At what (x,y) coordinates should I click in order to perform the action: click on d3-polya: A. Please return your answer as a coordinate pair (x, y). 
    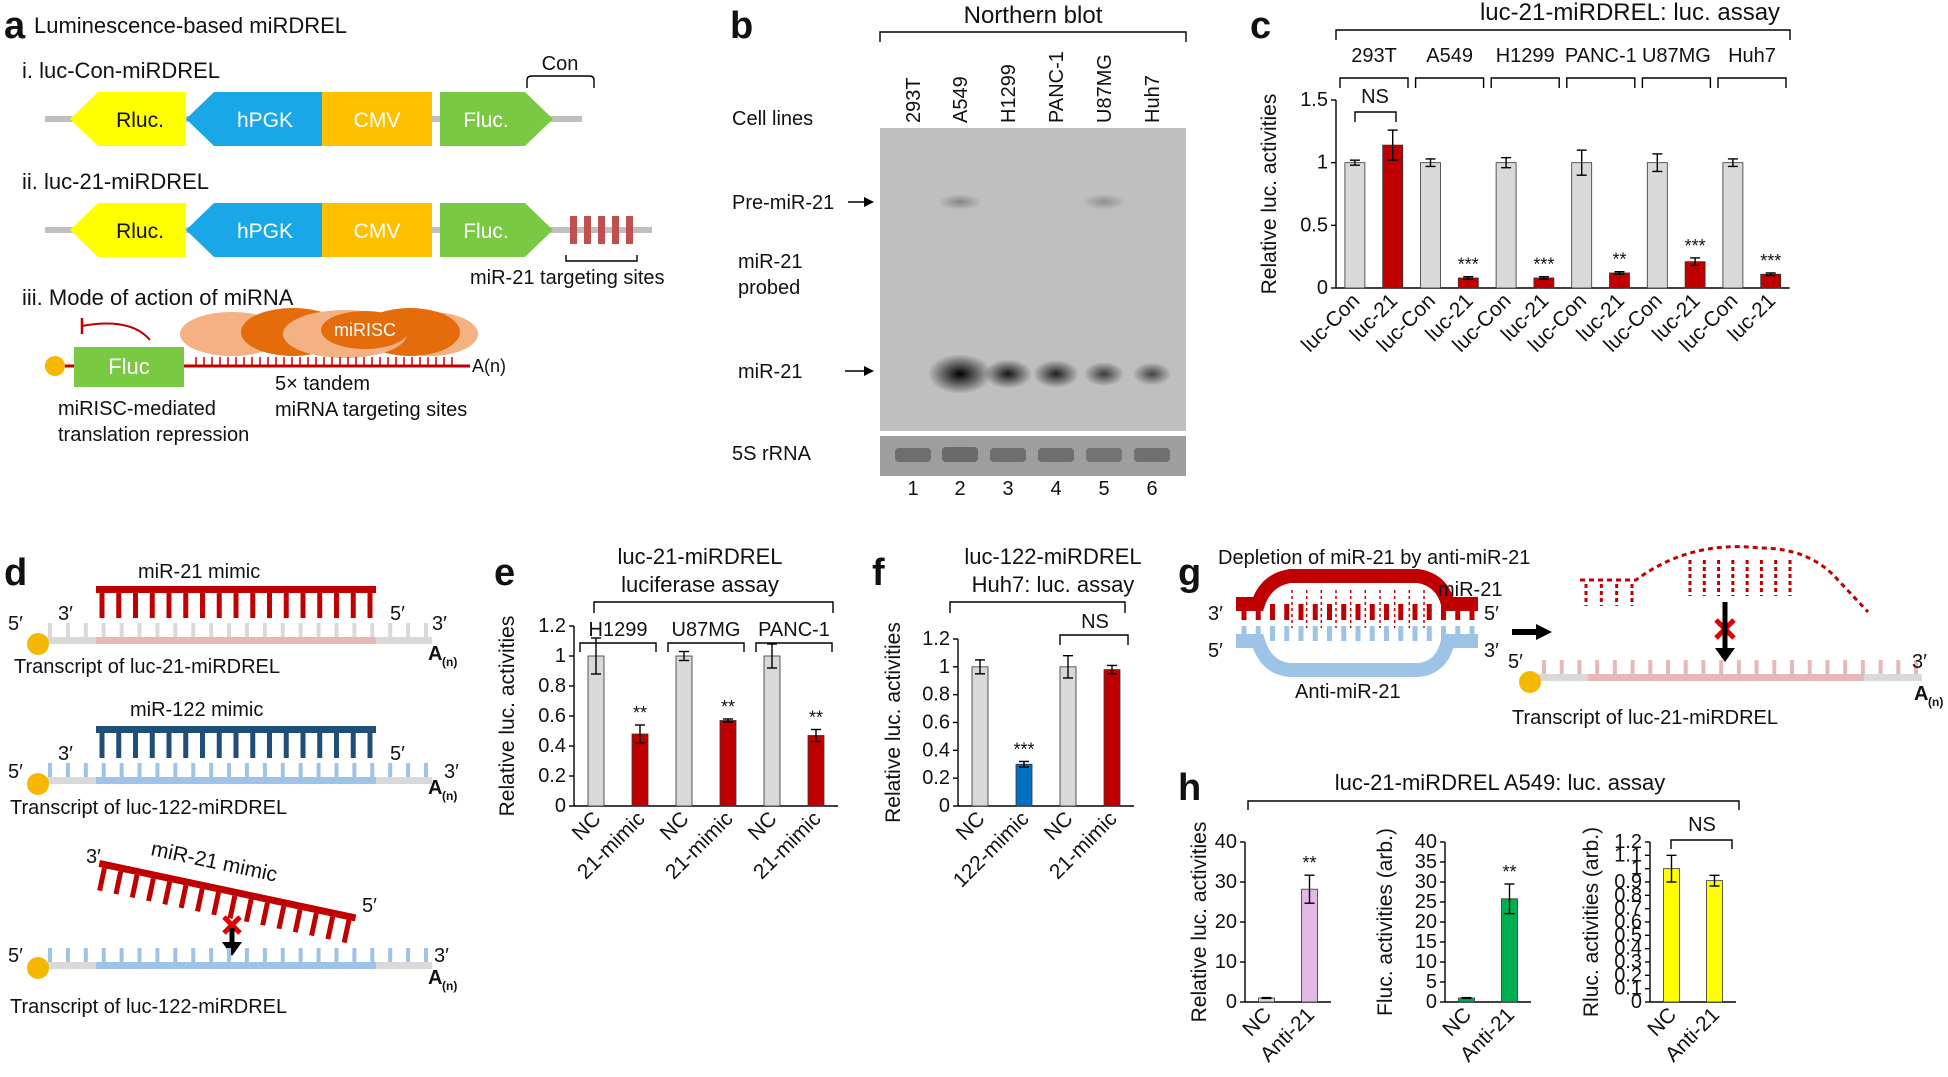
    Looking at the image, I should click on (435, 978).